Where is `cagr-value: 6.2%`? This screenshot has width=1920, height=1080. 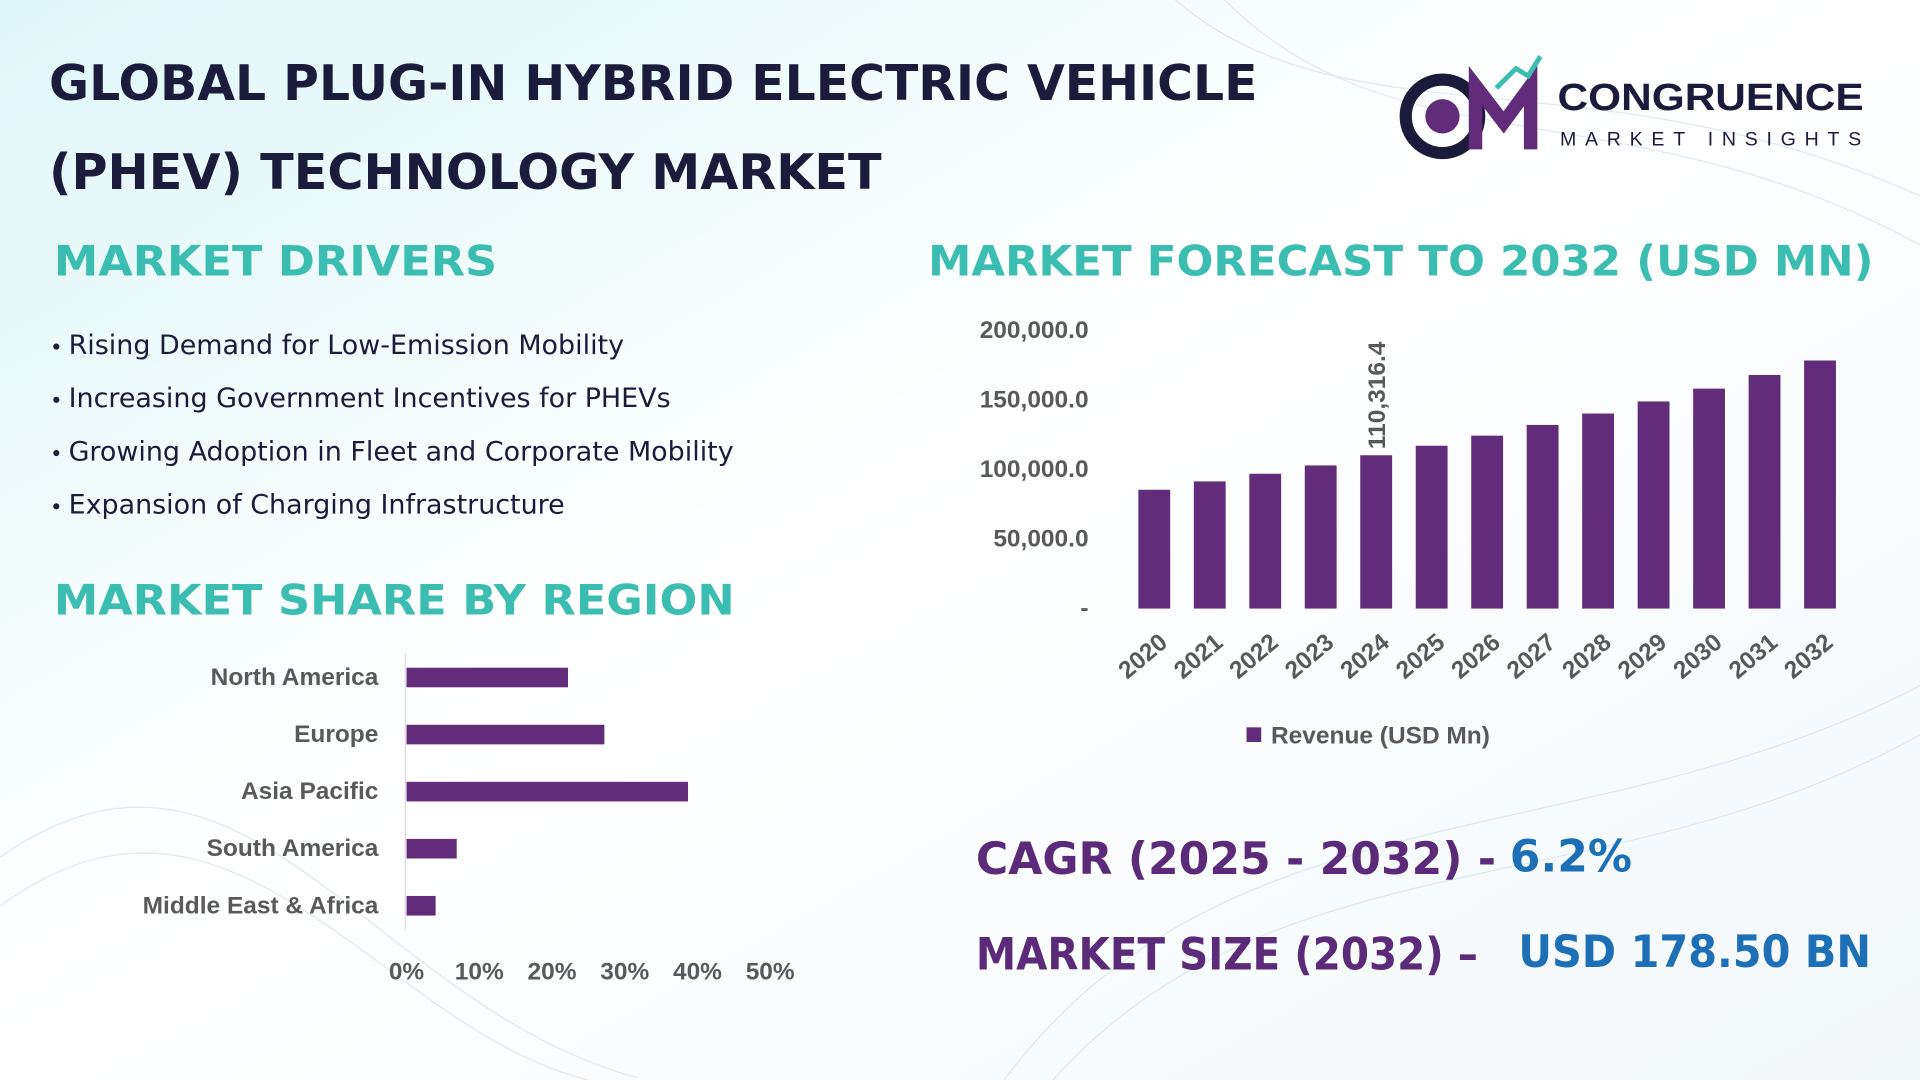
cagr-value: 6.2% is located at coordinates (1571, 857).